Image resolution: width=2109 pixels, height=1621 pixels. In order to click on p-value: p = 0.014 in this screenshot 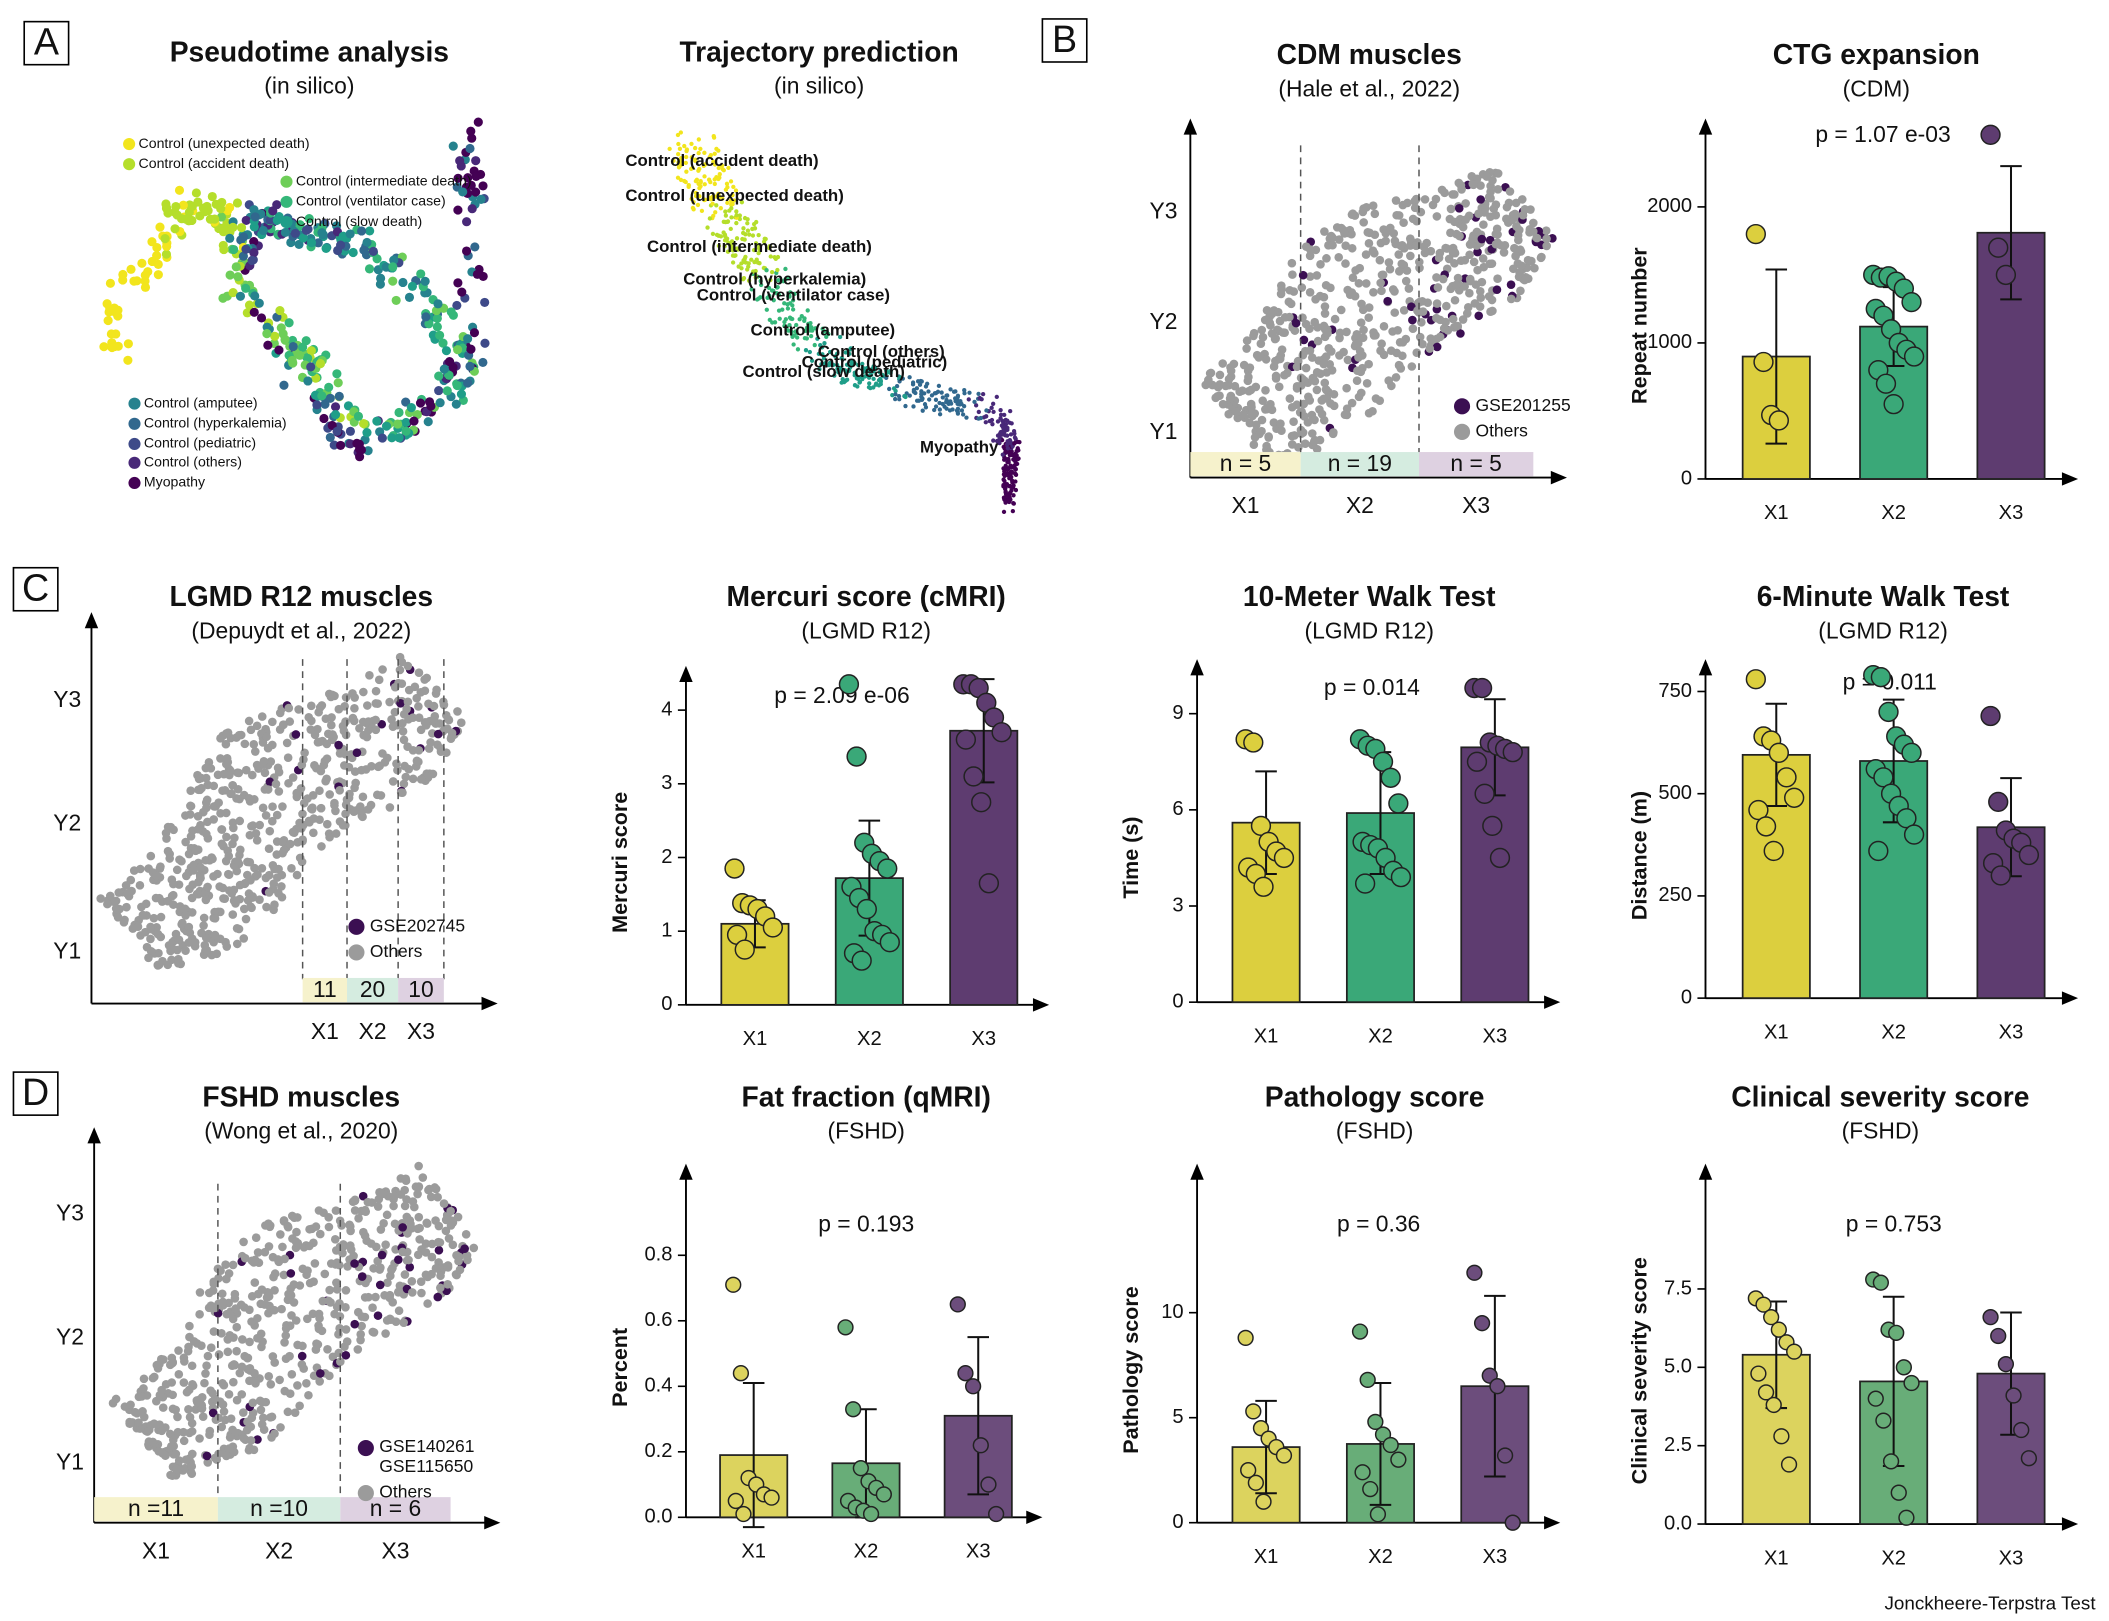, I will do `click(1372, 687)`.